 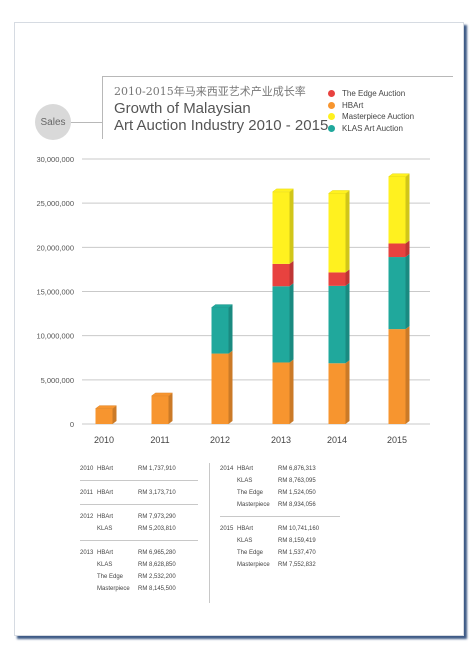 I want to click on chart-title-chinese: 2010-2015年马来西亚艺术产业成长率, so click(x=210, y=91).